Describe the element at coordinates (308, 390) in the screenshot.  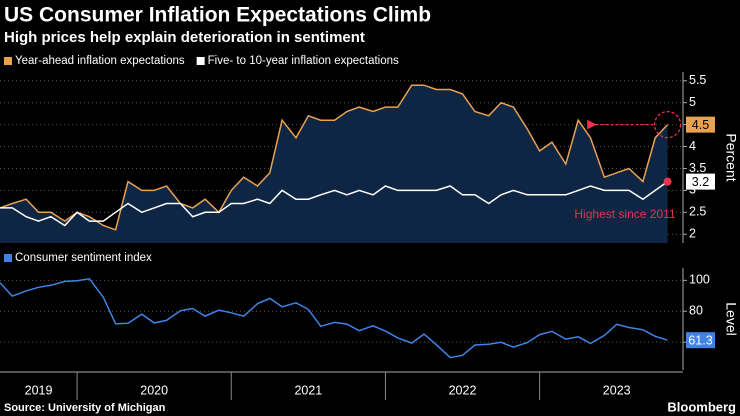
I see `x-tick-label: 2021` at that location.